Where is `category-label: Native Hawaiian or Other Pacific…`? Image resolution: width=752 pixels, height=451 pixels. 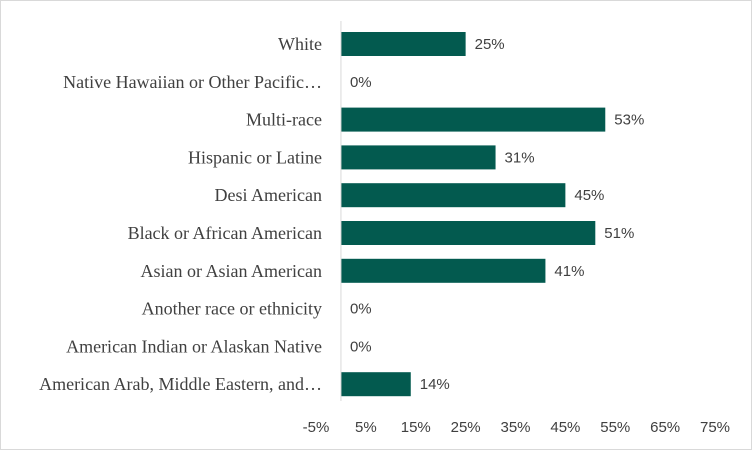 category-label: Native Hawaiian or Other Pacific… is located at coordinates (192, 82).